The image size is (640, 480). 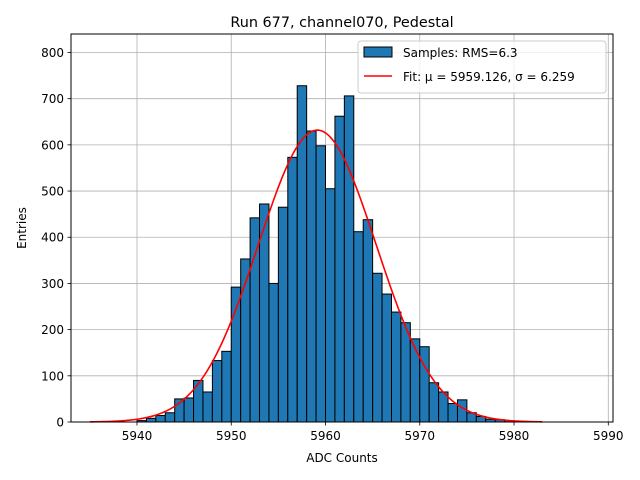 What do you see at coordinates (52, 53) in the screenshot?
I see `y-tick-label: 800` at bounding box center [52, 53].